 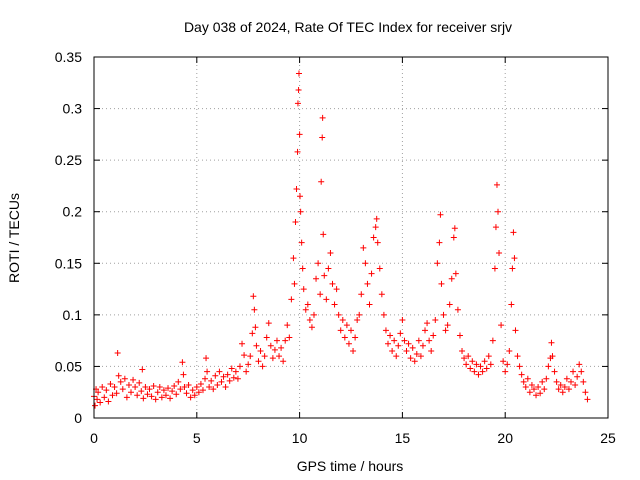 What do you see at coordinates (14, 238) in the screenshot?
I see `y-axis-label: ROTI / TECUs` at bounding box center [14, 238].